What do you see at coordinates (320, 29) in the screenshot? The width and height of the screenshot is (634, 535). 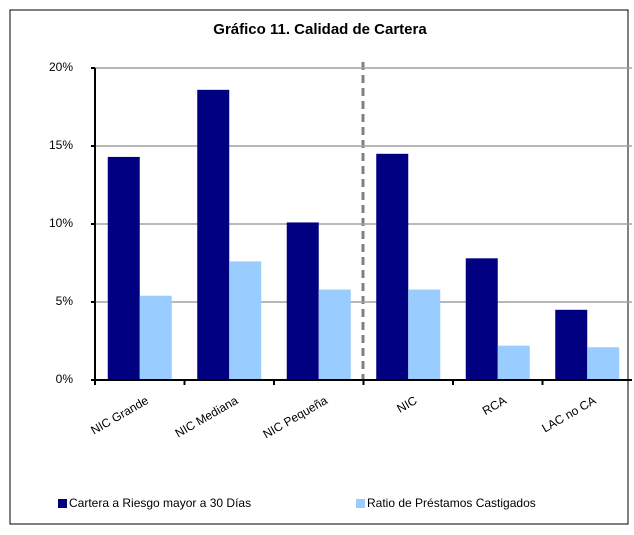 I see `chart-title: Gráfico 11. Calidad de Cartera` at bounding box center [320, 29].